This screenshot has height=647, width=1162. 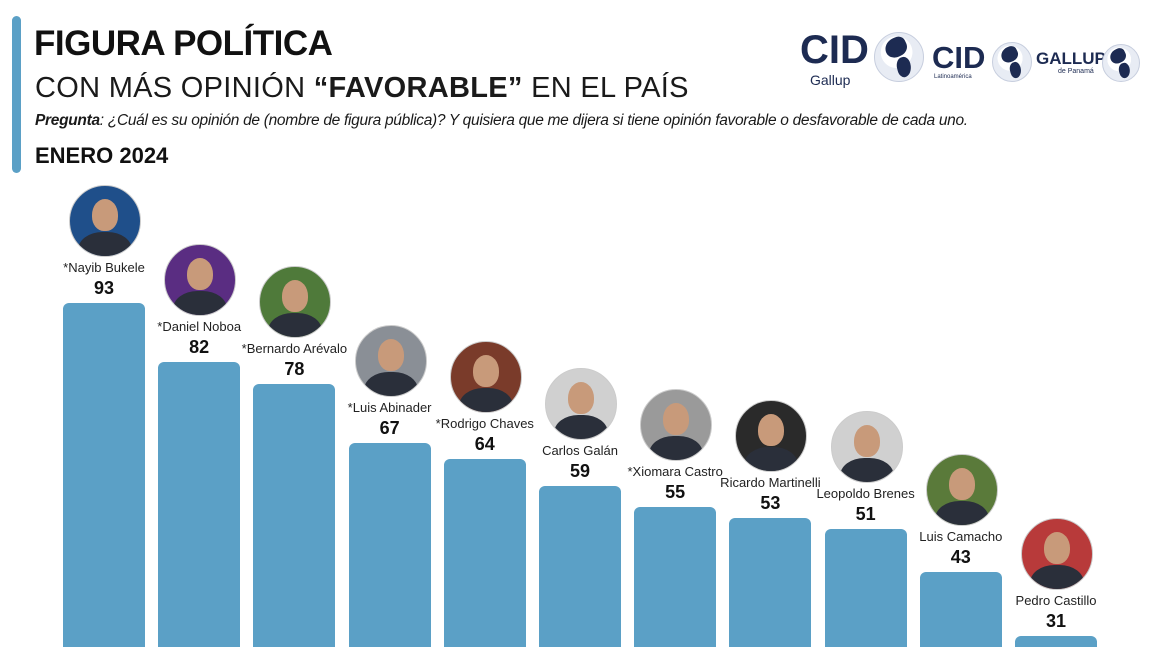 What do you see at coordinates (67, 120) in the screenshot?
I see `question-label: Pregunta` at bounding box center [67, 120].